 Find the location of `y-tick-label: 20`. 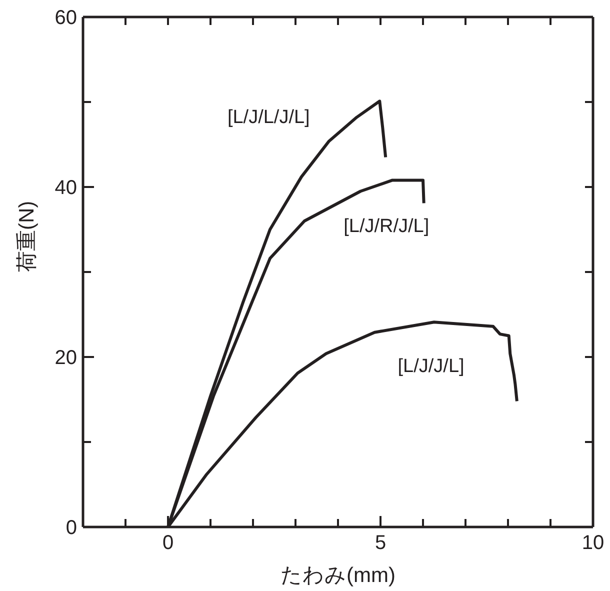

y-tick-label: 20 is located at coordinates (65, 358).